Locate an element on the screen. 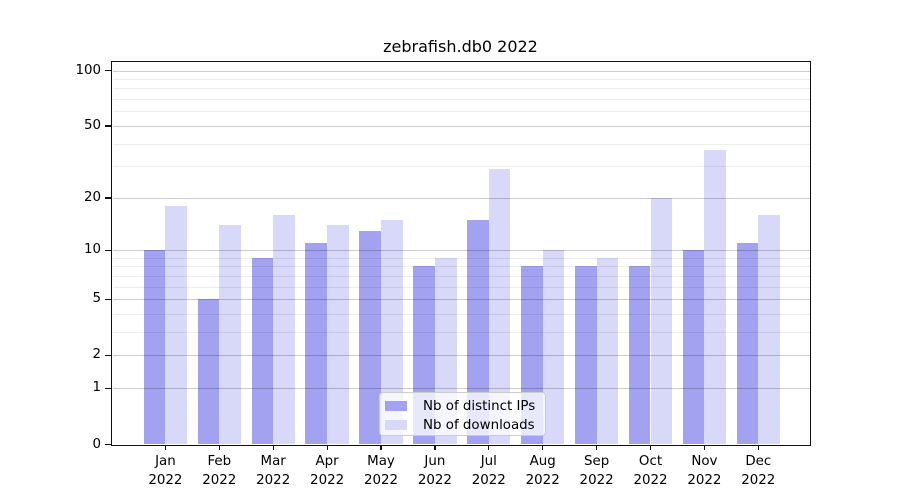 This screenshot has height=500, width=900. bar-jan-distinct-ips is located at coordinates (154, 347).